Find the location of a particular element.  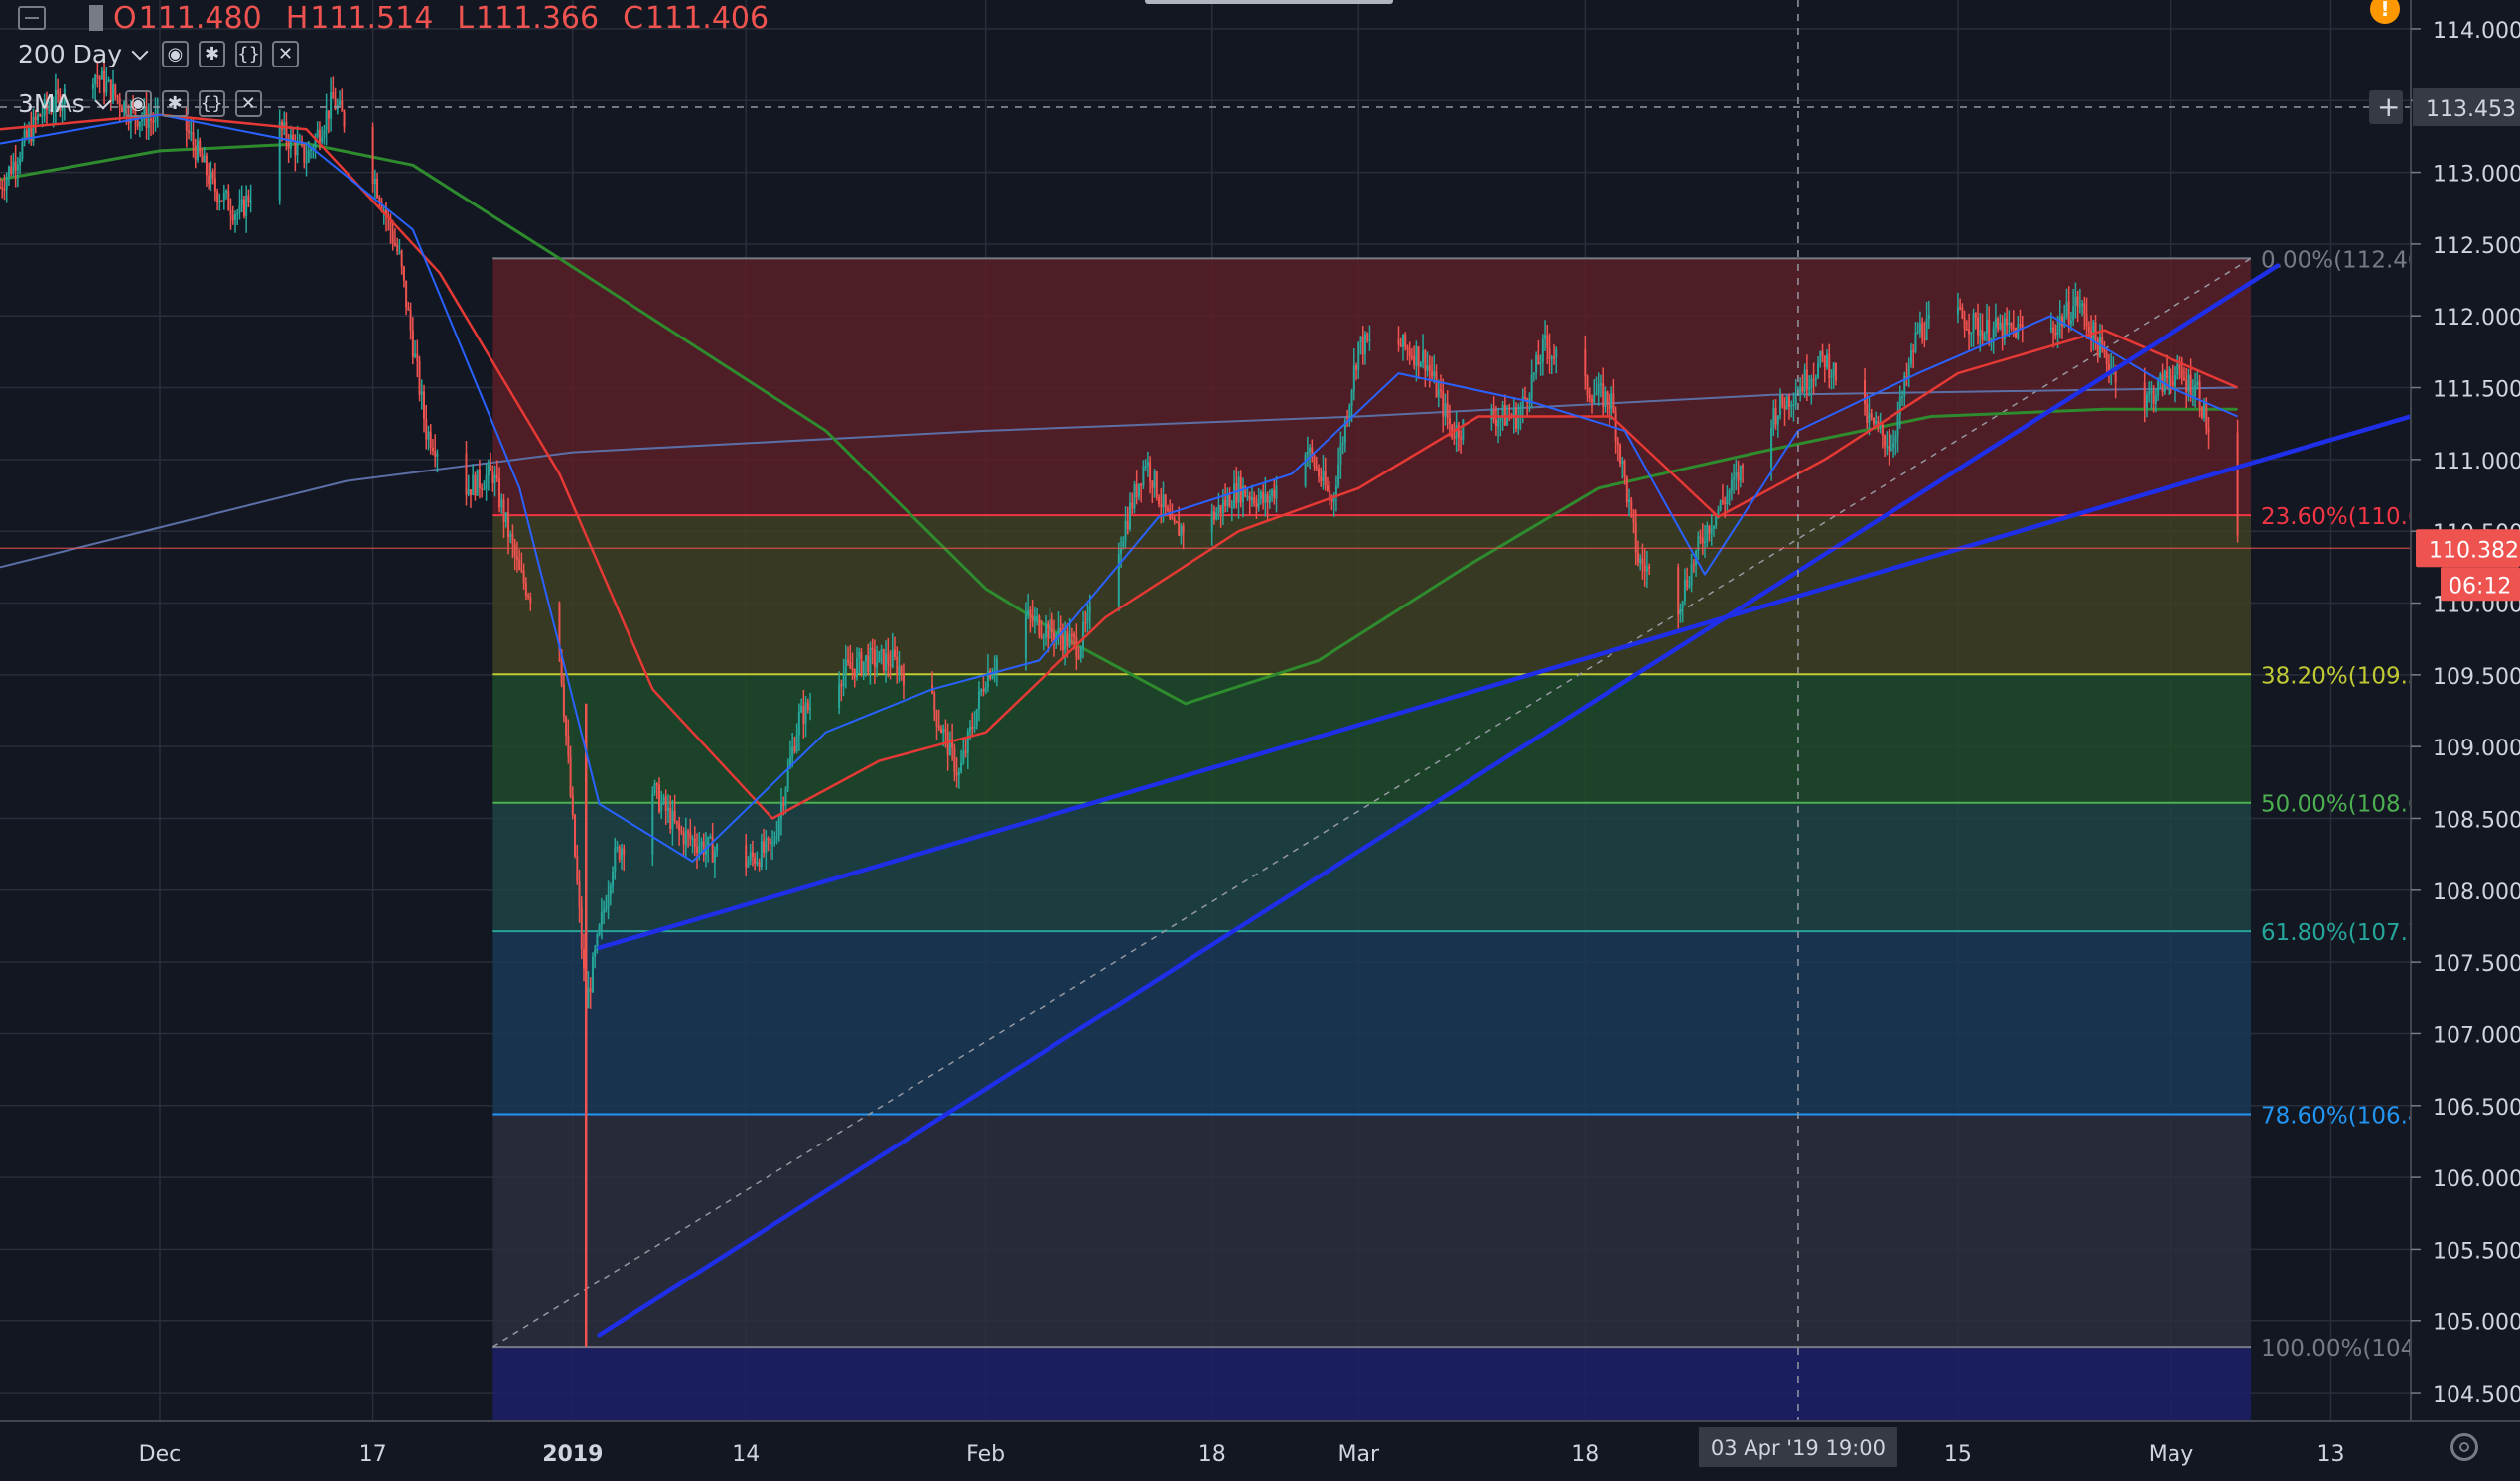

price-tick-label: 107.000 is located at coordinates (2476, 1035).